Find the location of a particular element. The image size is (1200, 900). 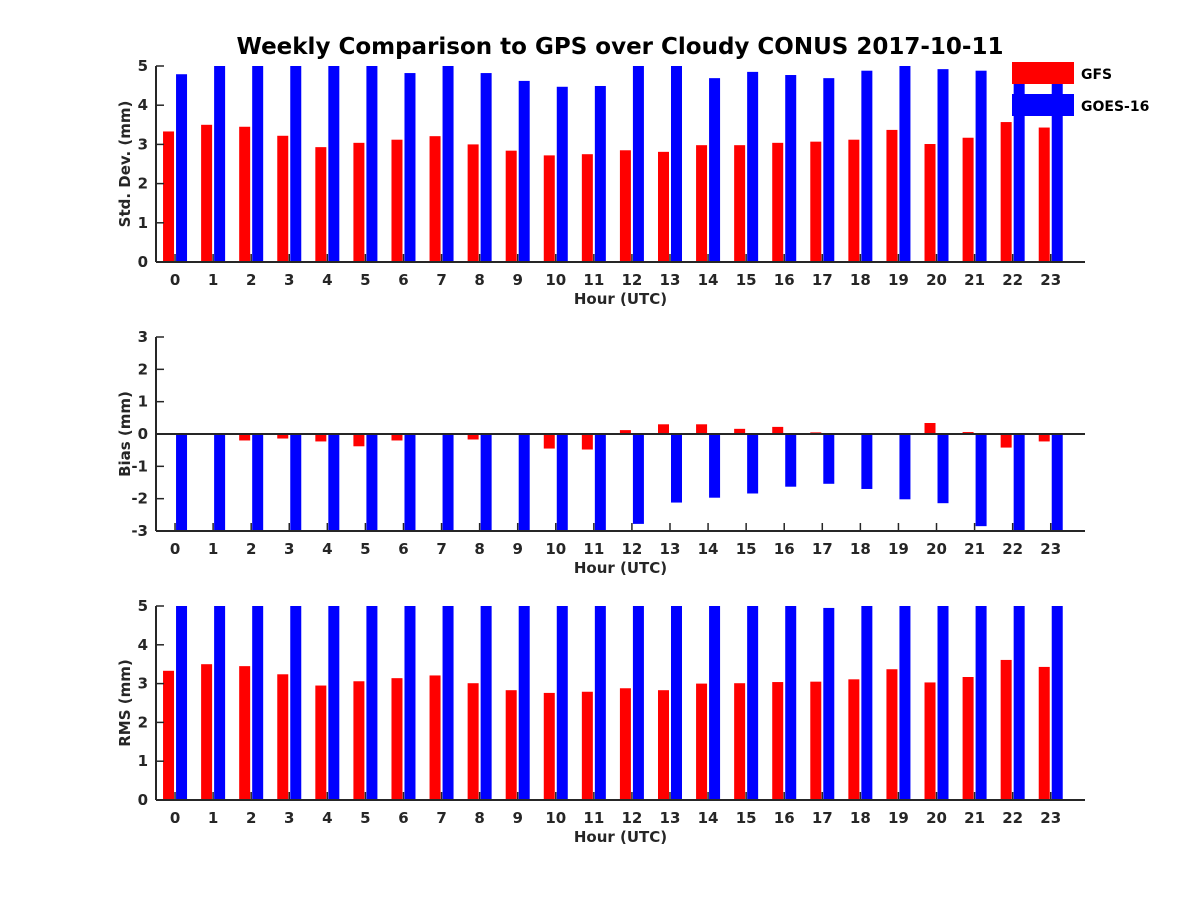

bars is located at coordinates (613, 477).